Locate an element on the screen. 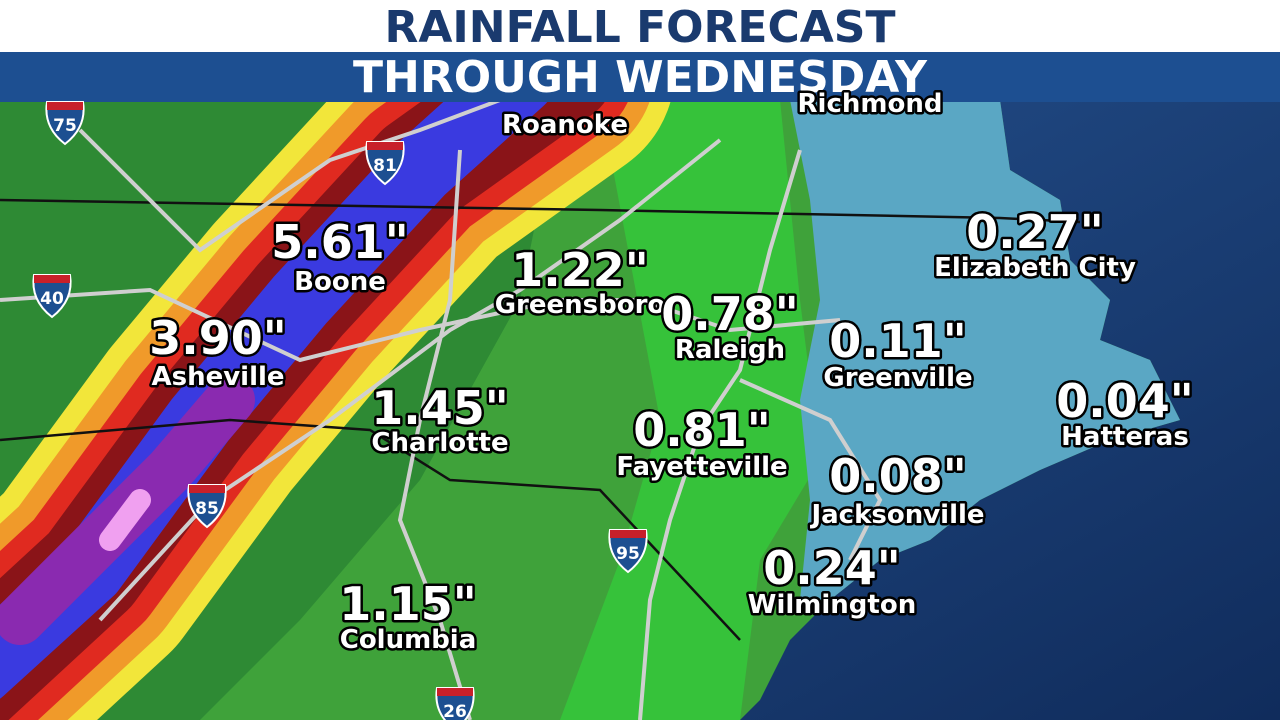 The height and width of the screenshot is (720, 1280). shield-number: 81 is located at coordinates (385, 166).